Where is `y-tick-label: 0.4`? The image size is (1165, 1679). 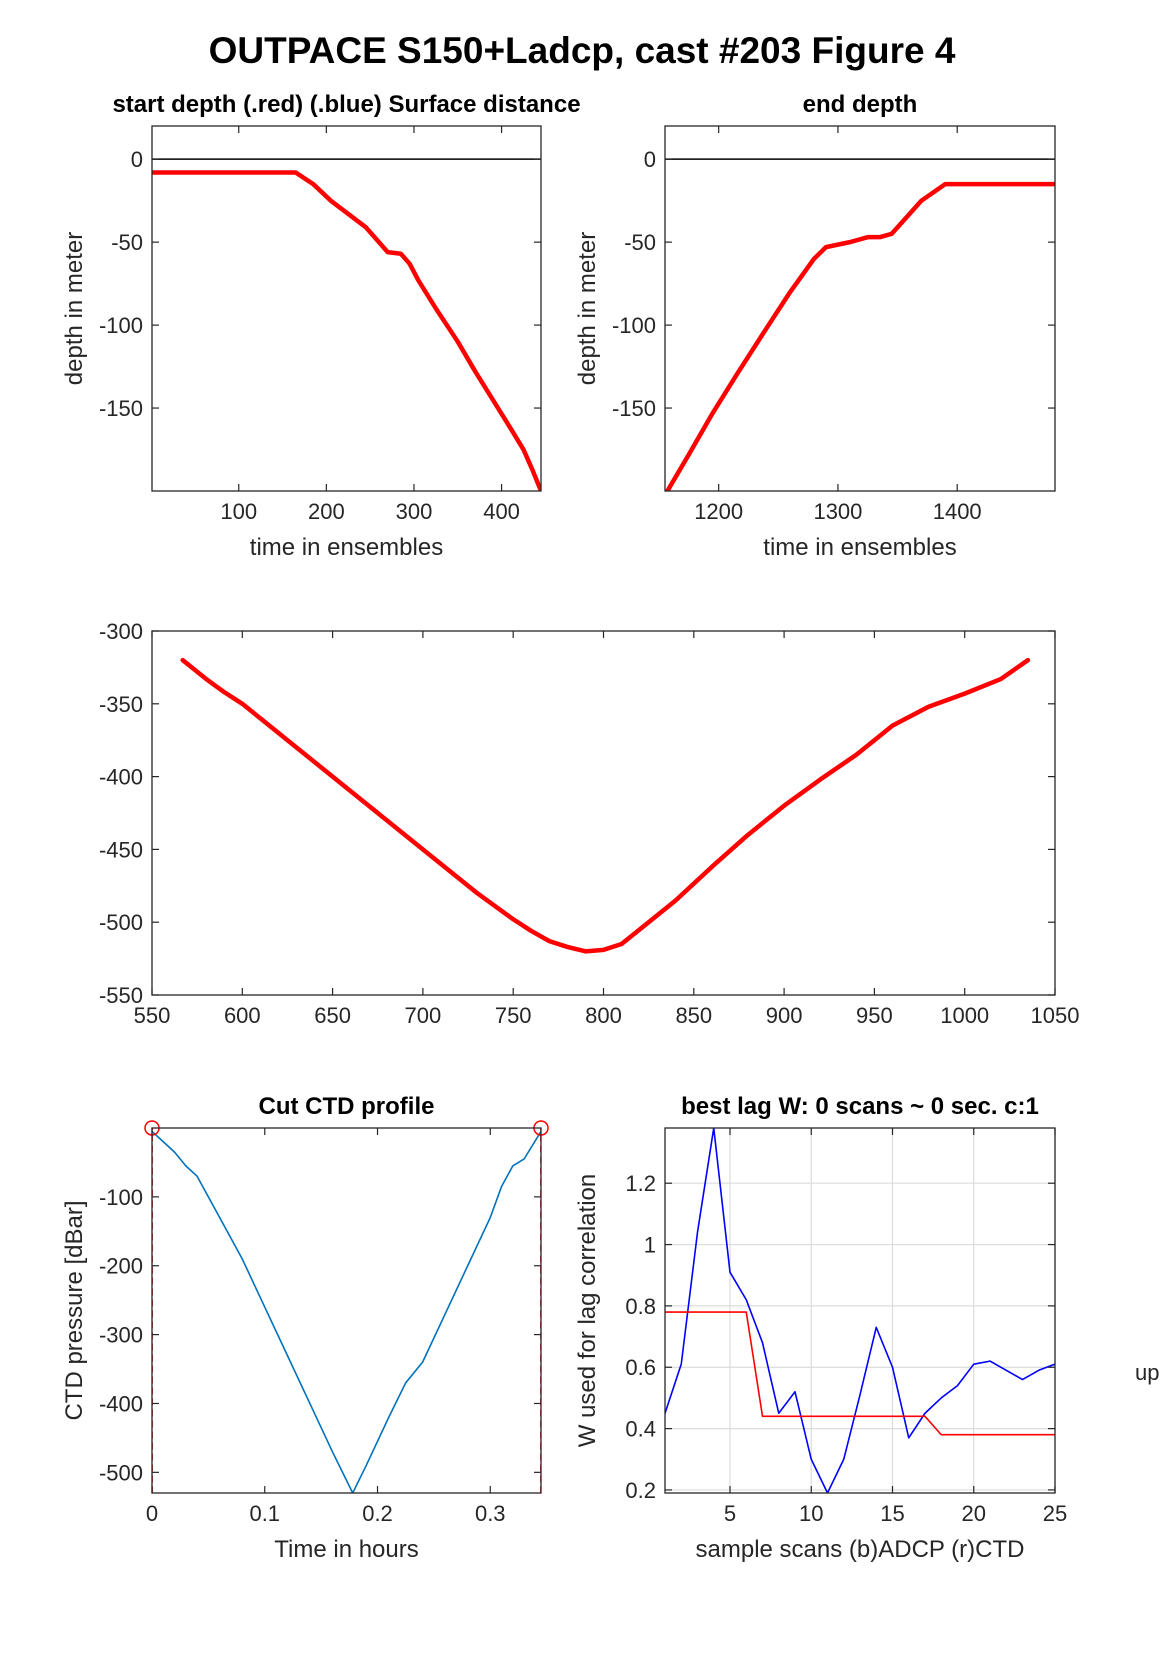 y-tick-label: 0.4 is located at coordinates (640, 1429).